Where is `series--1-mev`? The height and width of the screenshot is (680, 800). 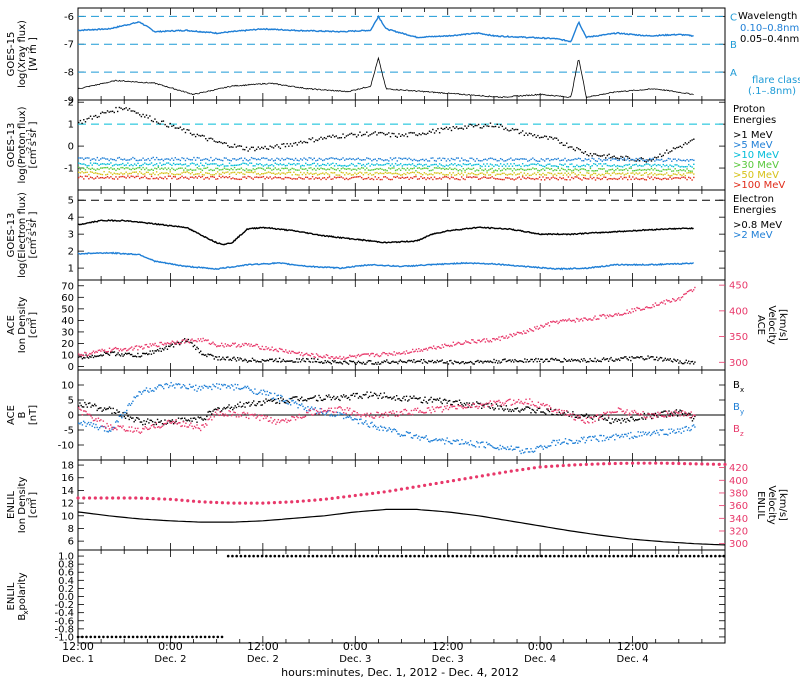 series--1-mev is located at coordinates (386, 134).